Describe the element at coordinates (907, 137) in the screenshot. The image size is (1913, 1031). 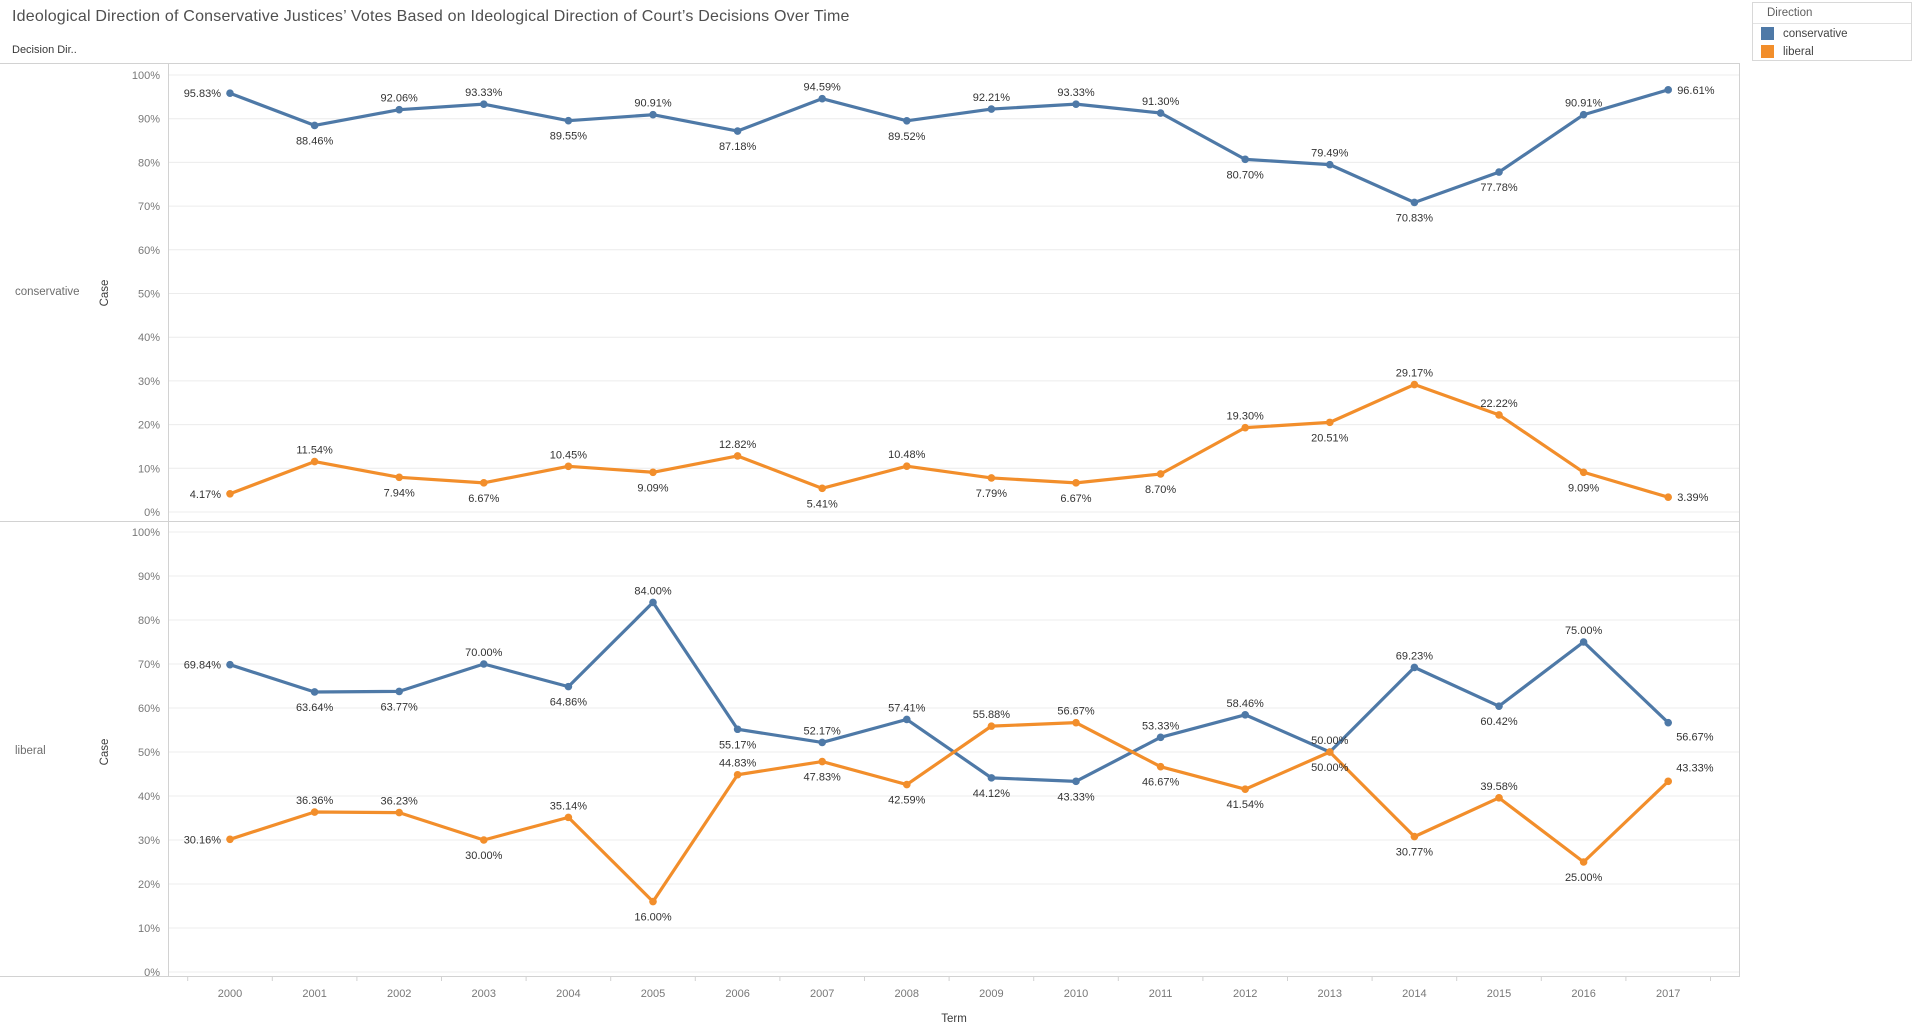
I see `data-label: 89.52%` at that location.